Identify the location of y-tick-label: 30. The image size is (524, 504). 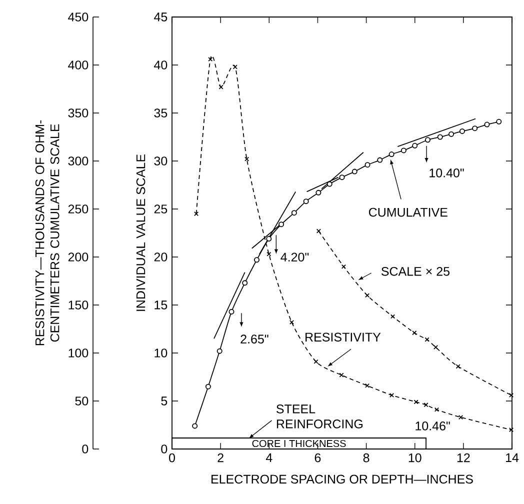
(161, 161).